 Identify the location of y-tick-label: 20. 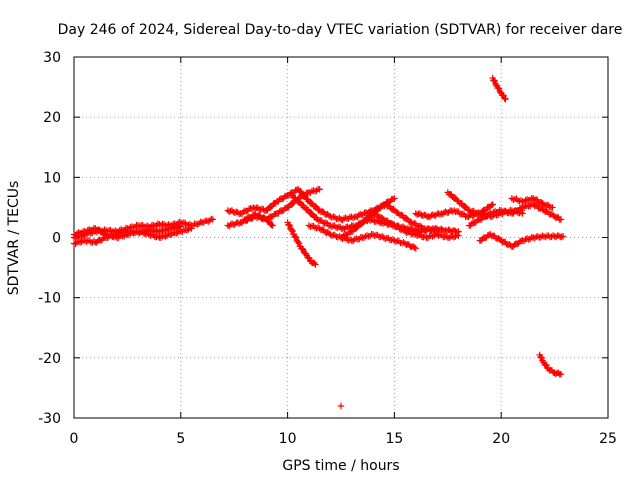
(52, 118).